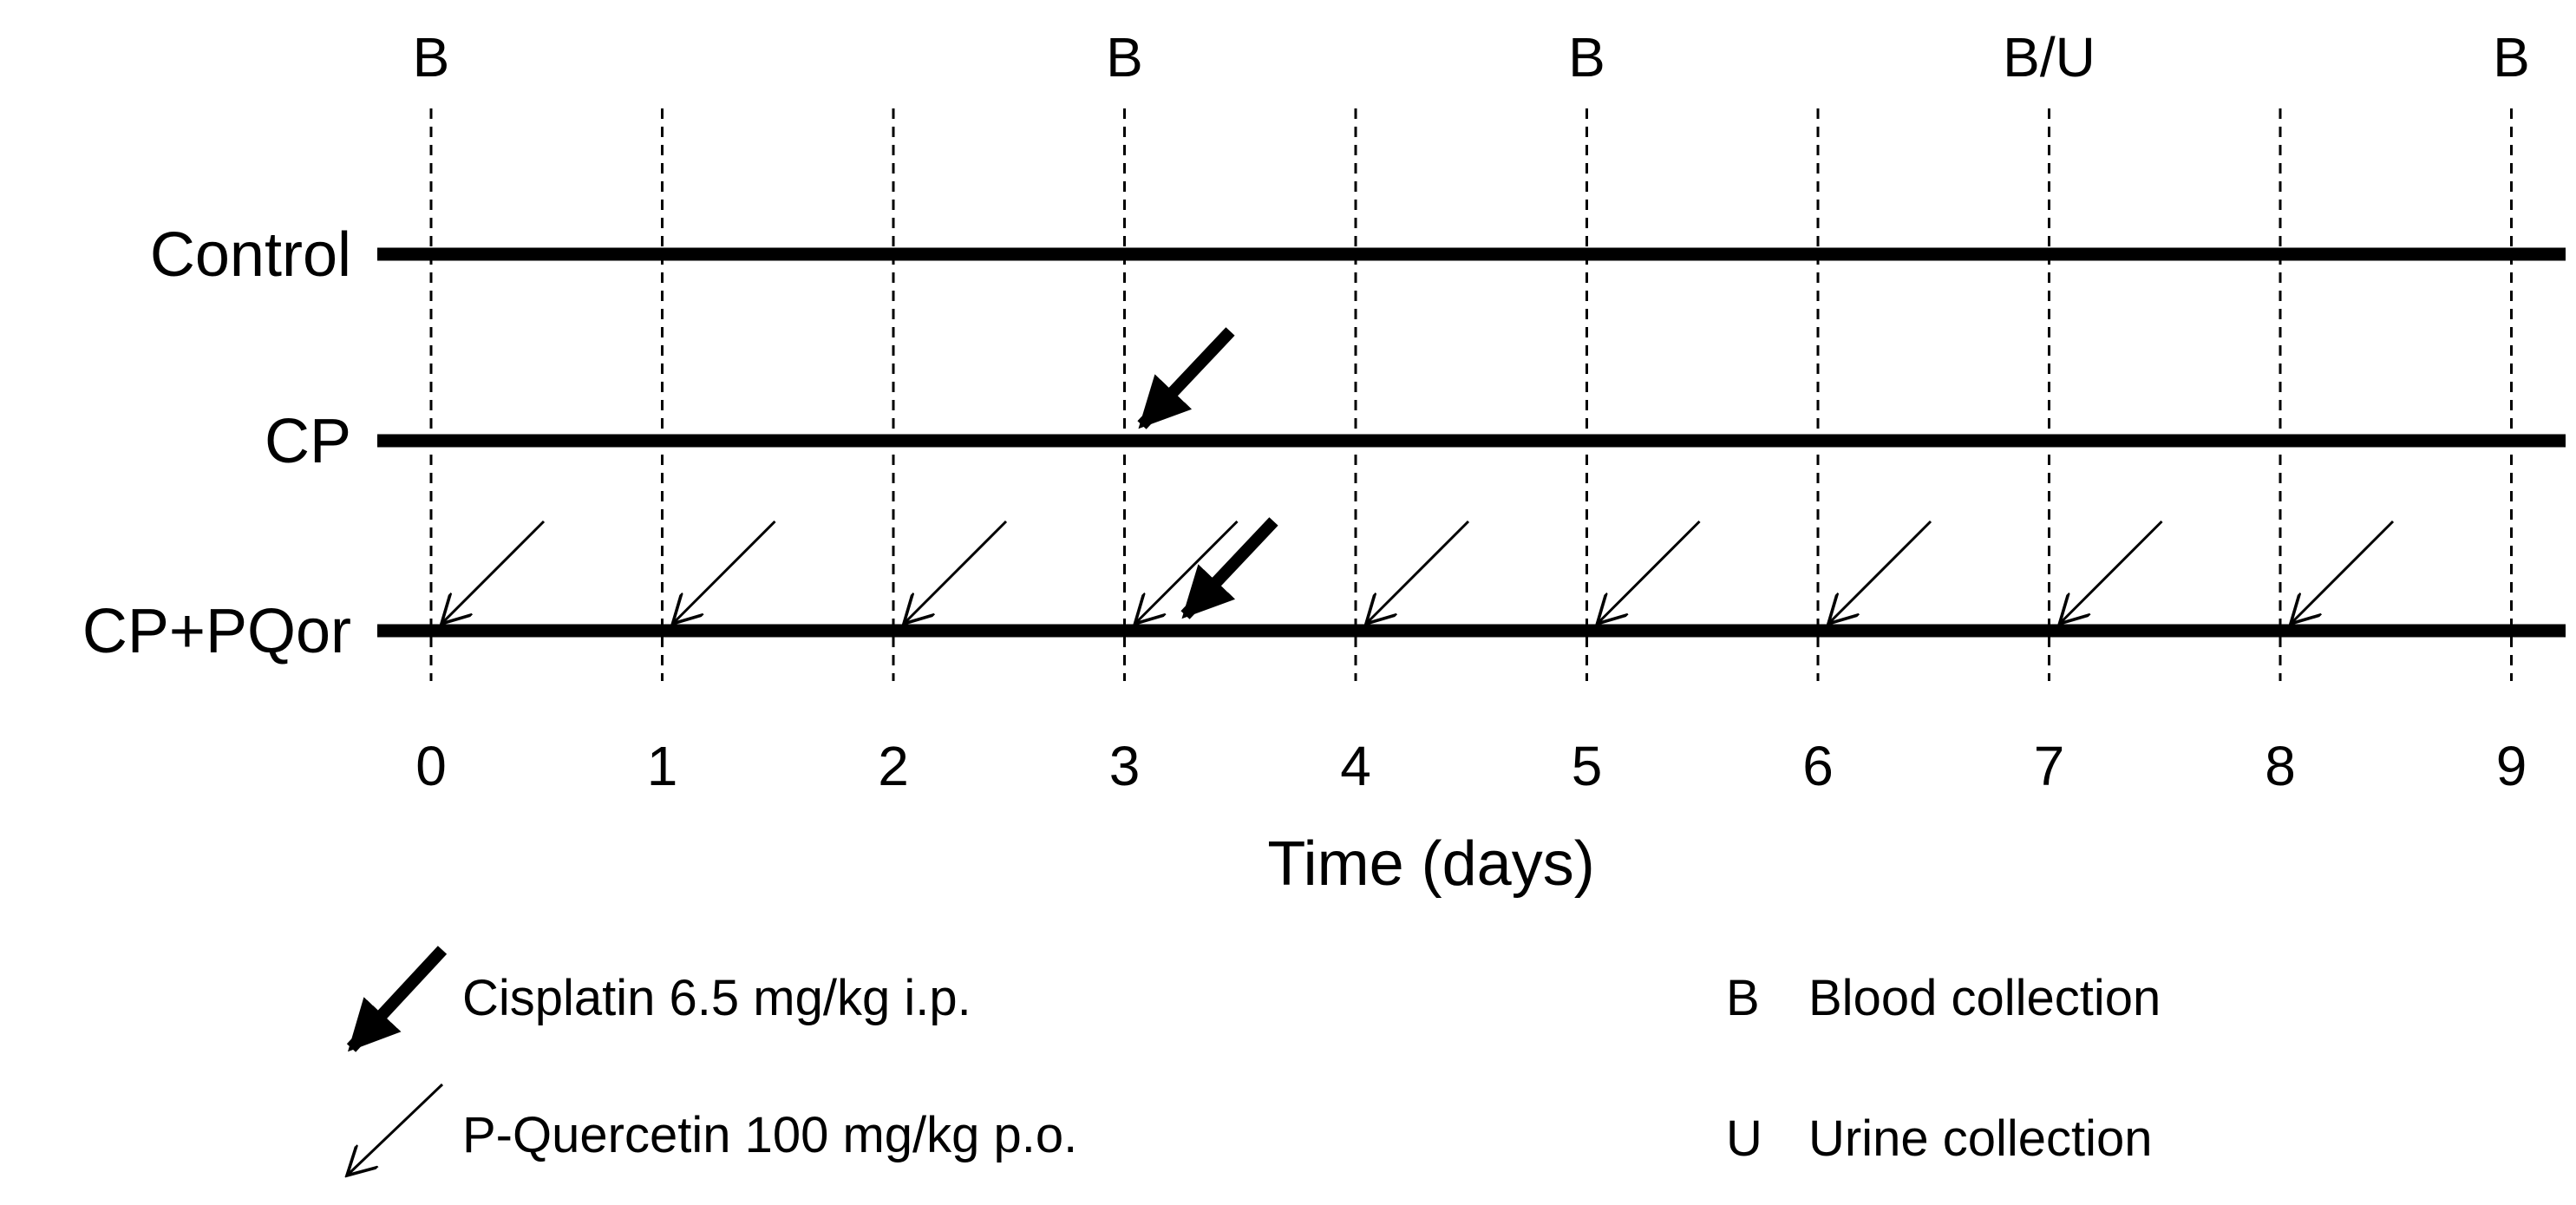 The height and width of the screenshot is (1205, 2576). Describe the element at coordinates (431, 766) in the screenshot. I see `day-tick-label-0: 0` at that location.